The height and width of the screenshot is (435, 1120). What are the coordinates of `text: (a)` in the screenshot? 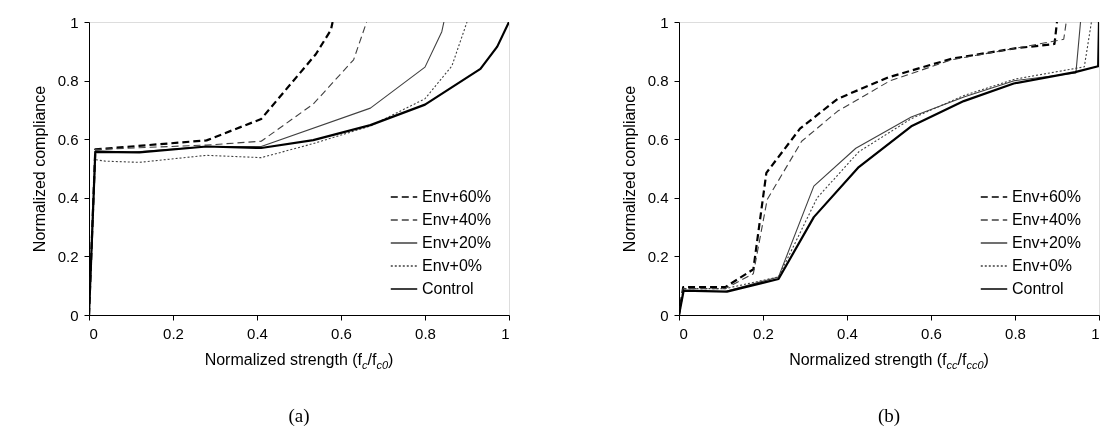 It's located at (299, 416).